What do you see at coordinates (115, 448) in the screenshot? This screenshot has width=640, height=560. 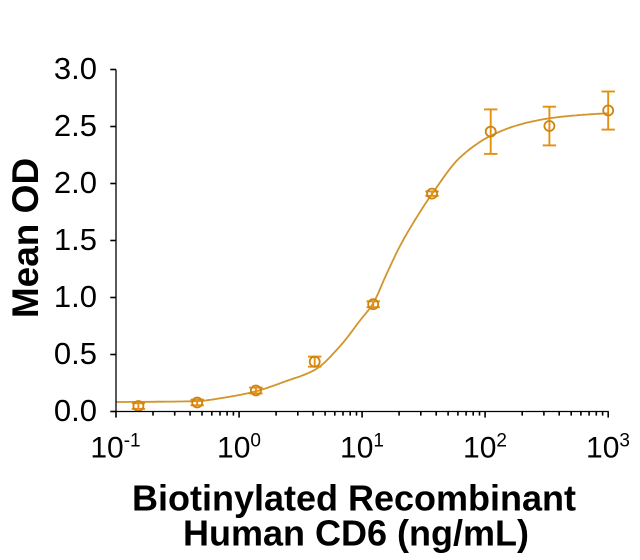 I see `svg-text: 10⁻¹` at bounding box center [115, 448].